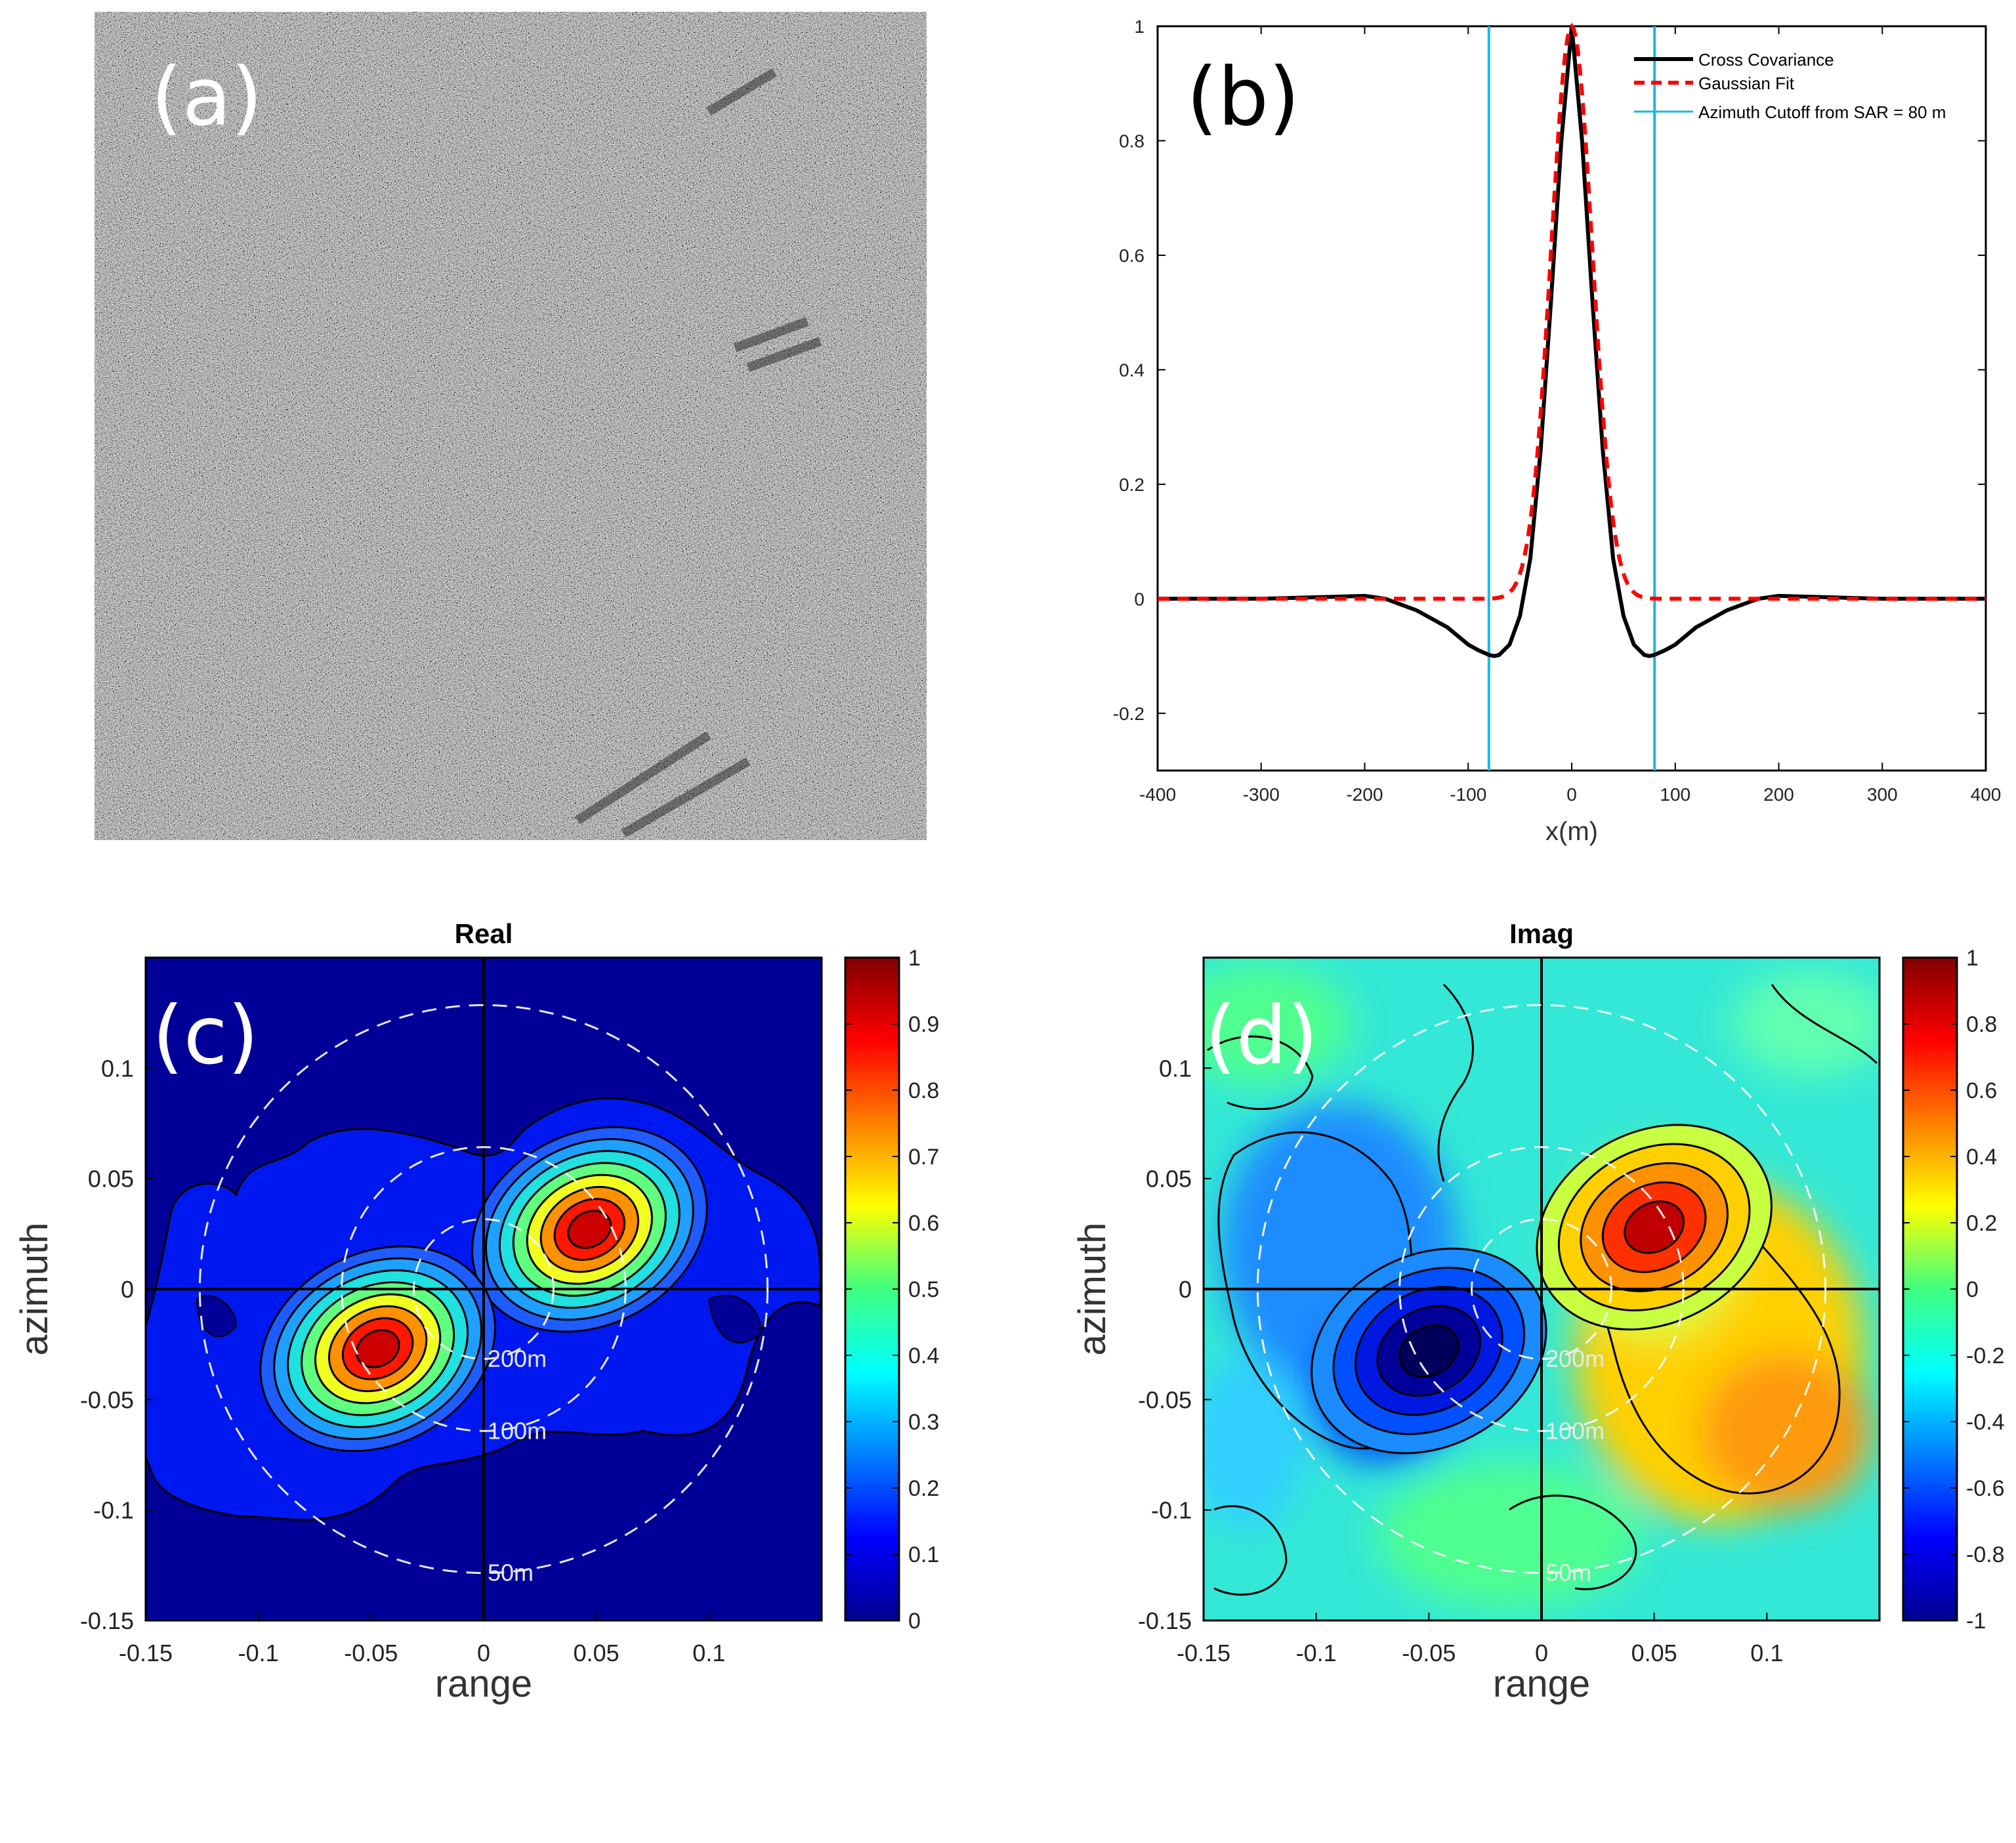  Describe the element at coordinates (1746, 84) in the screenshot. I see `legend-label-gaussian-fit: Gaussian Fit` at that location.